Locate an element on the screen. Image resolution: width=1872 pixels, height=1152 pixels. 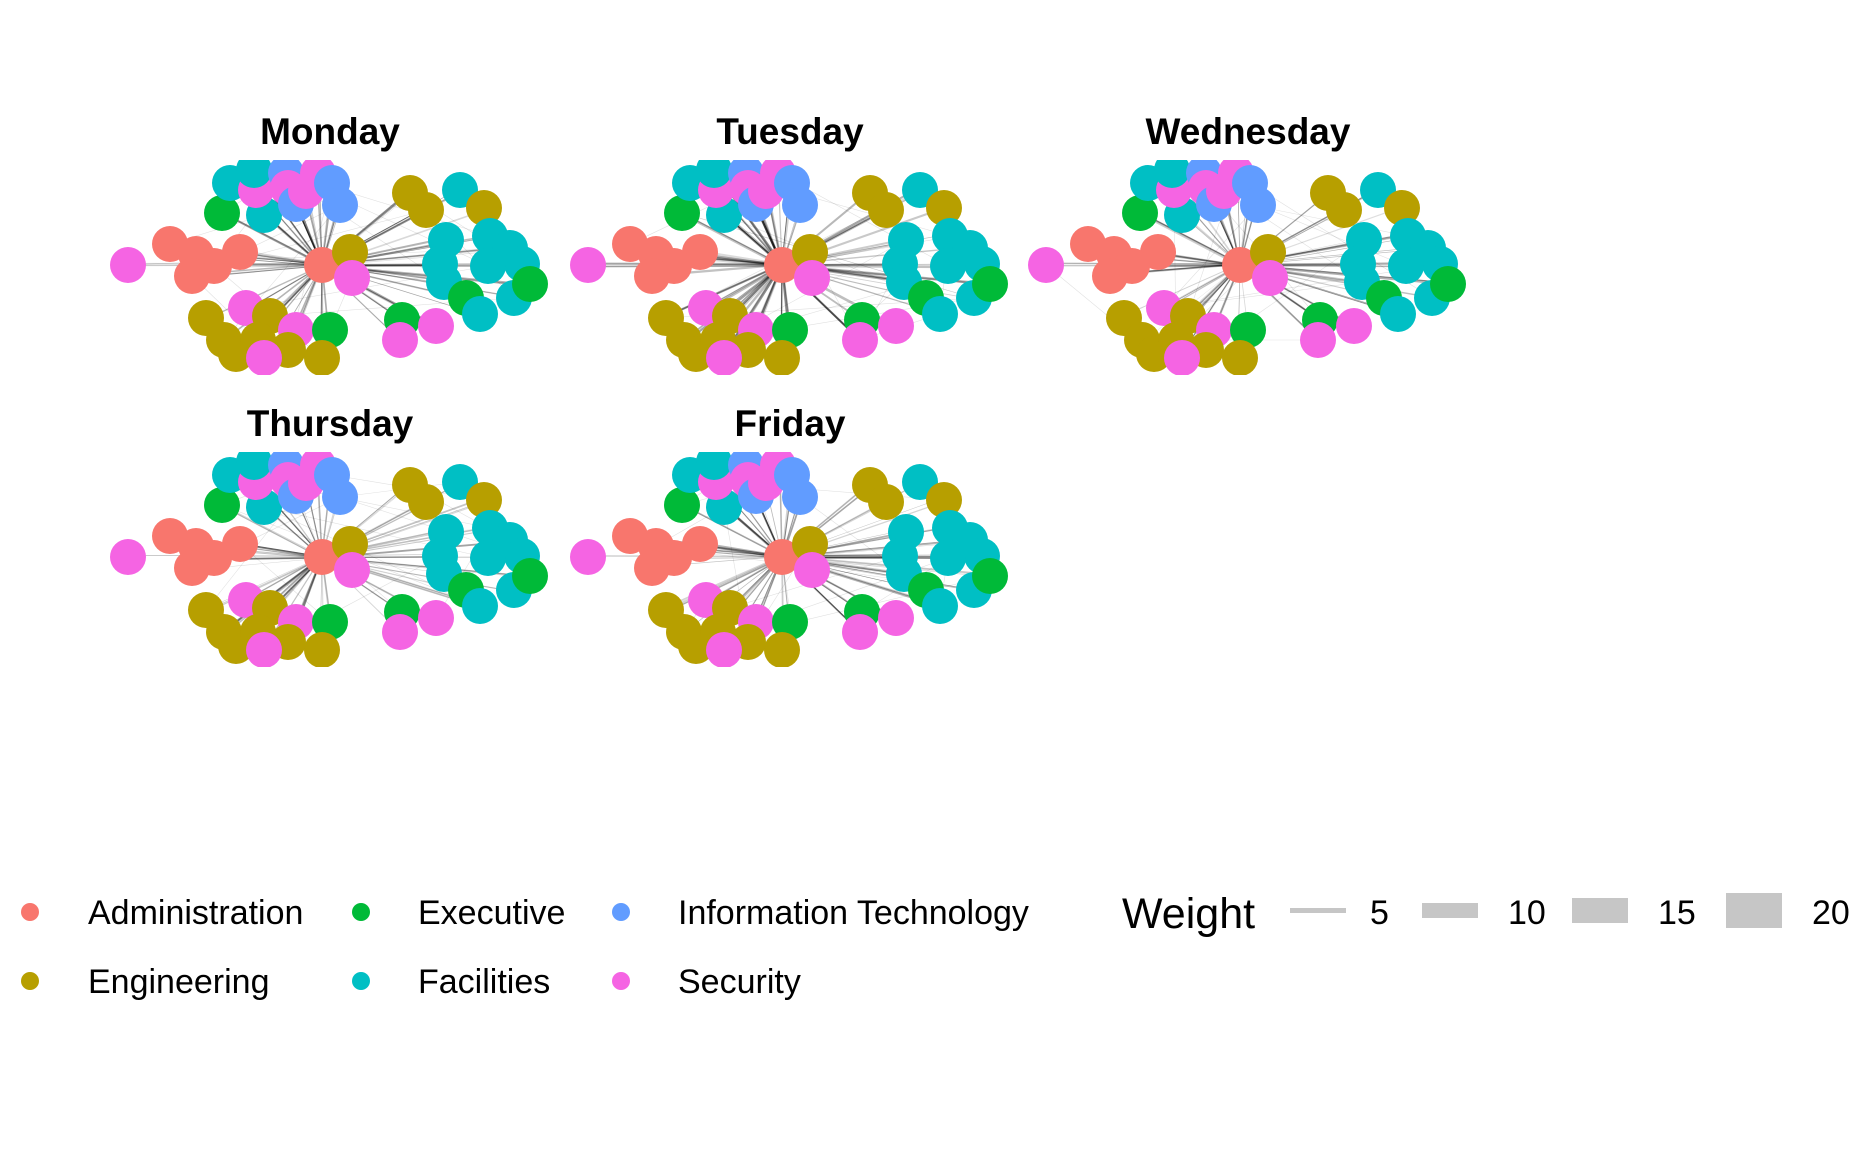
legend-key-facilities is located at coordinates (361, 981).